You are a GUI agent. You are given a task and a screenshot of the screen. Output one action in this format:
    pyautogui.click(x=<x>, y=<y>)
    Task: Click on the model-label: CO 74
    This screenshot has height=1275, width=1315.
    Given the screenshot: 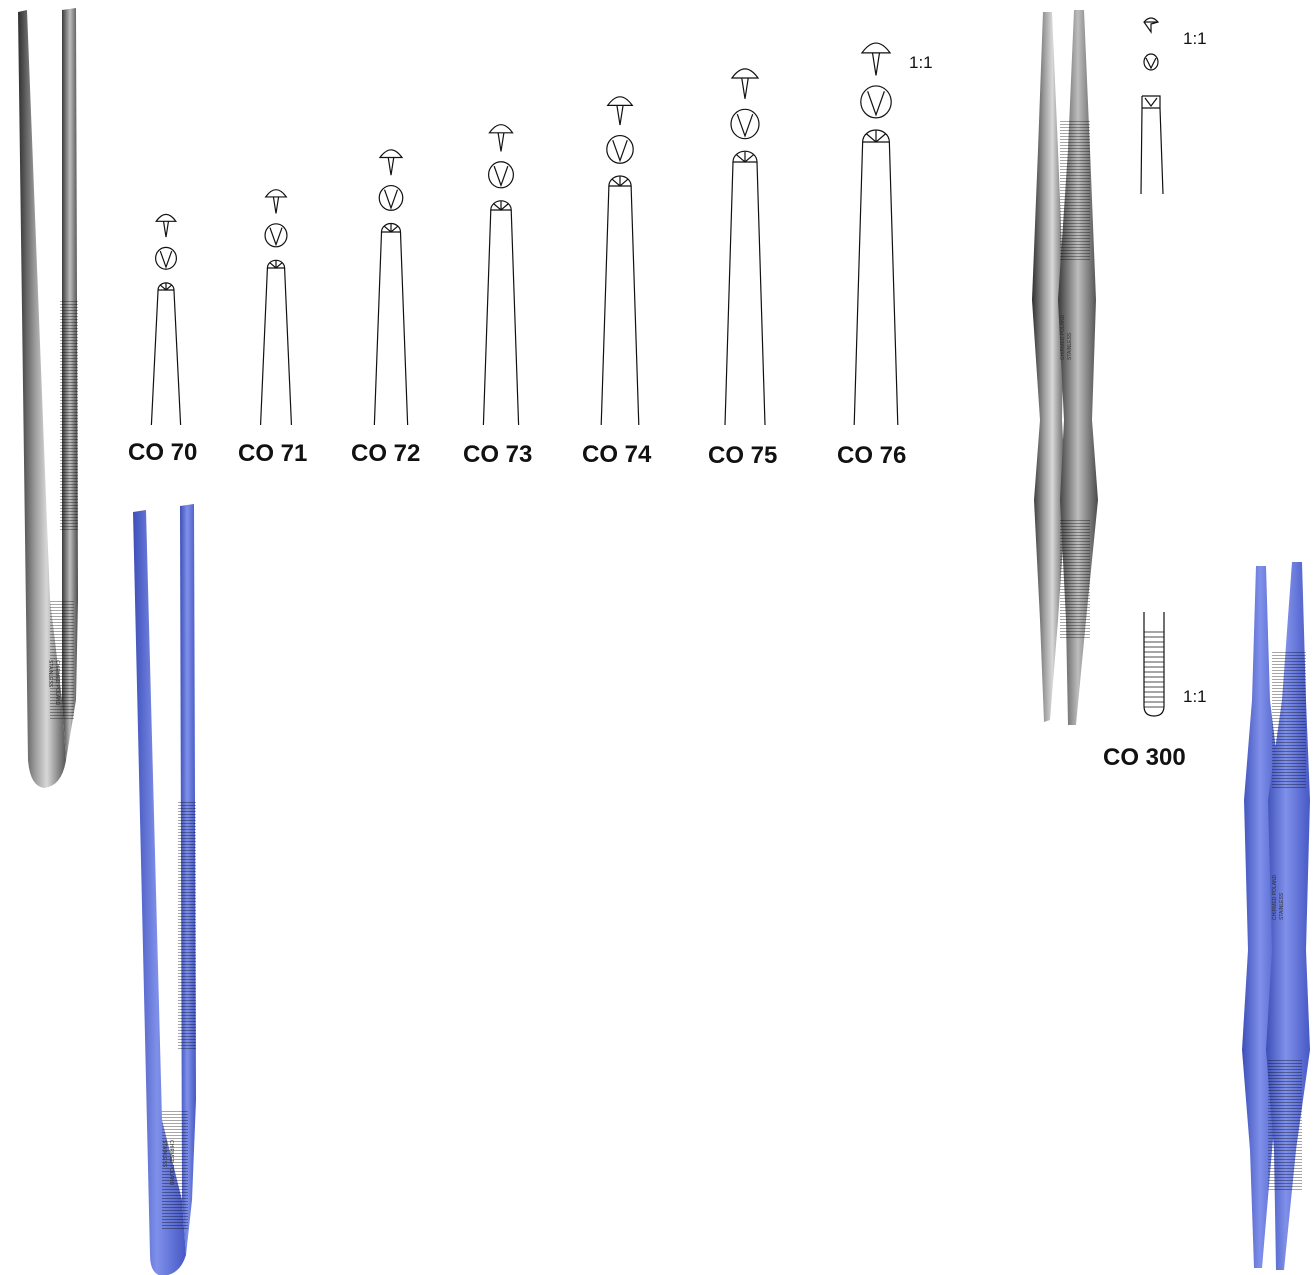 What is the action you would take?
    pyautogui.click(x=617, y=454)
    